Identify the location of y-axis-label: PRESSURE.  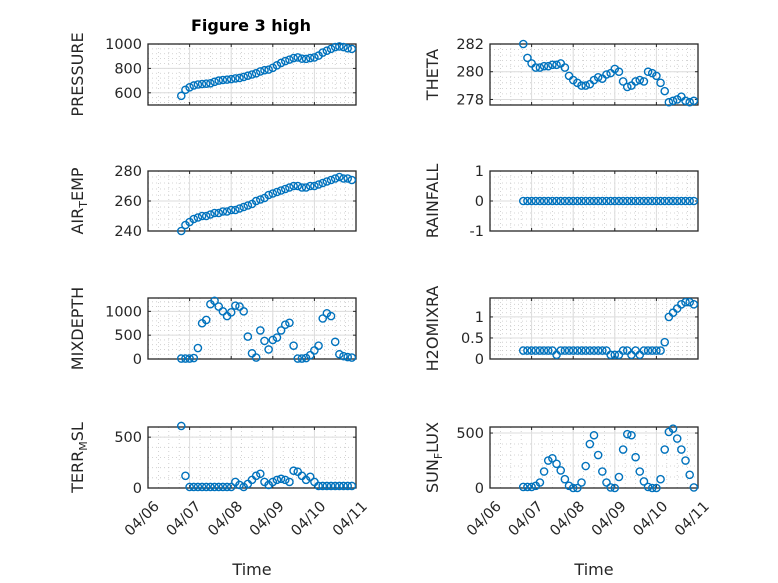
(77, 74).